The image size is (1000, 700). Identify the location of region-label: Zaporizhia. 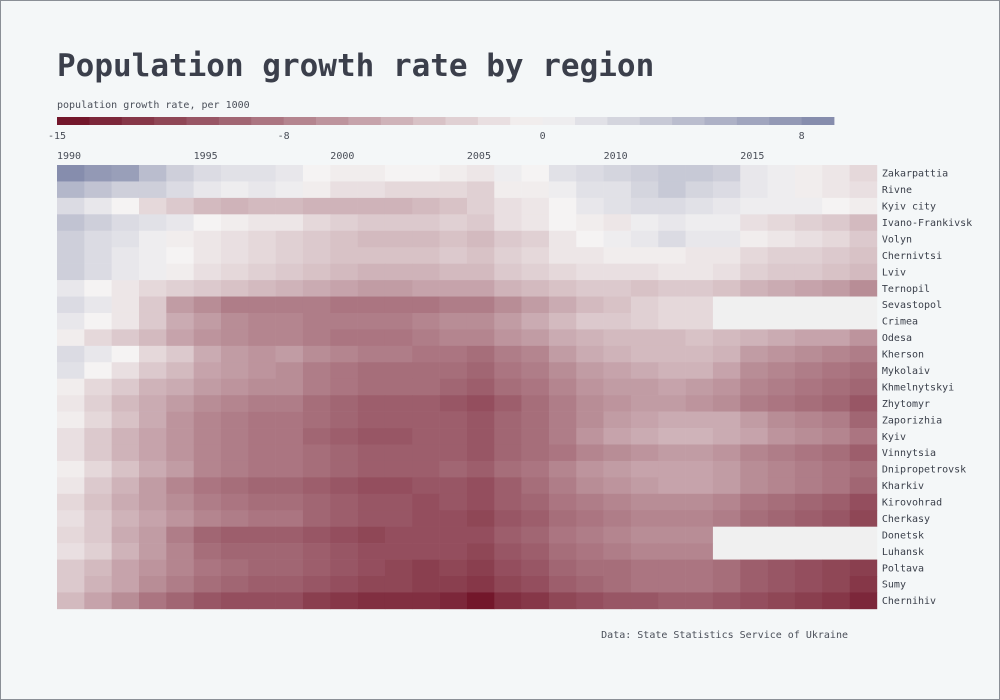
(912, 420).